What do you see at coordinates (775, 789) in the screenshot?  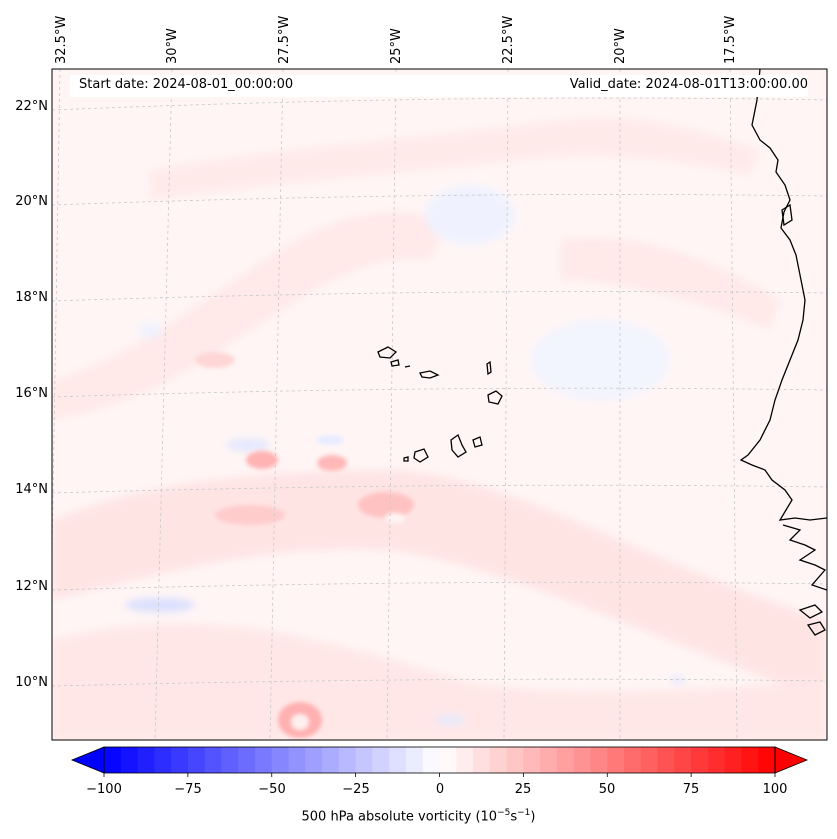 I see `colorbar-tick: 100` at bounding box center [775, 789].